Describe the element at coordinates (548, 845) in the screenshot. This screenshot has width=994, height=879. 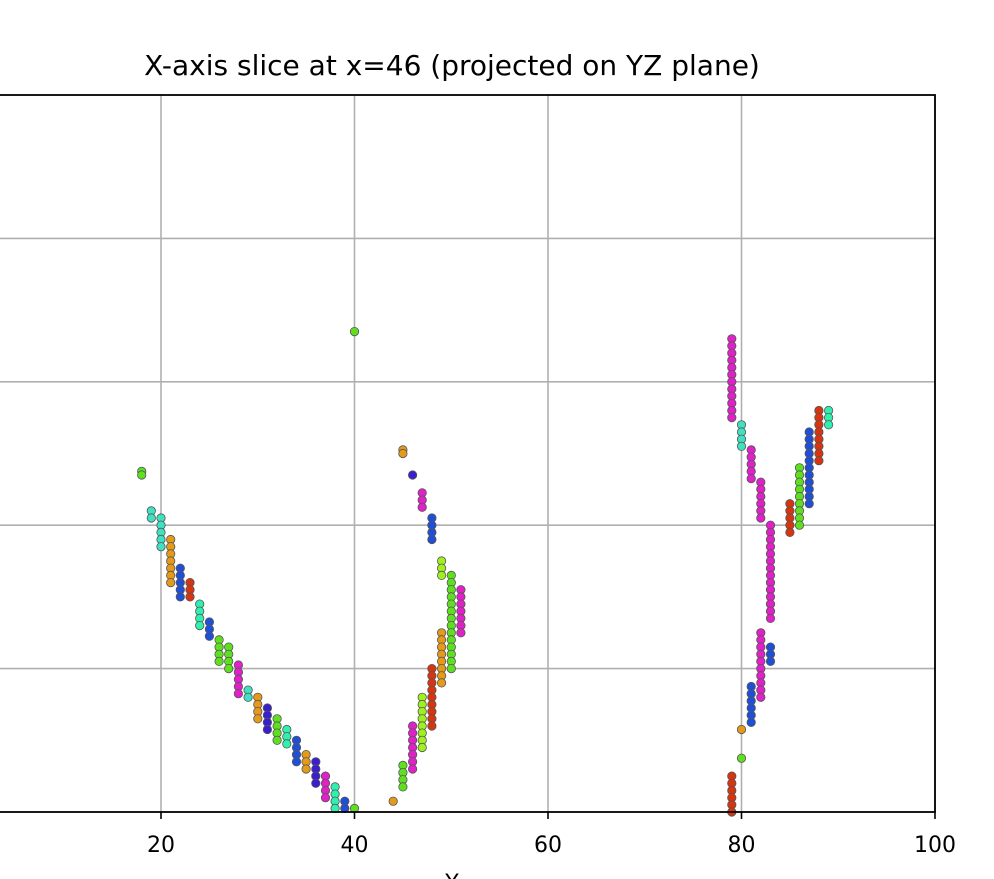
I see `x-tick-label: 60` at that location.